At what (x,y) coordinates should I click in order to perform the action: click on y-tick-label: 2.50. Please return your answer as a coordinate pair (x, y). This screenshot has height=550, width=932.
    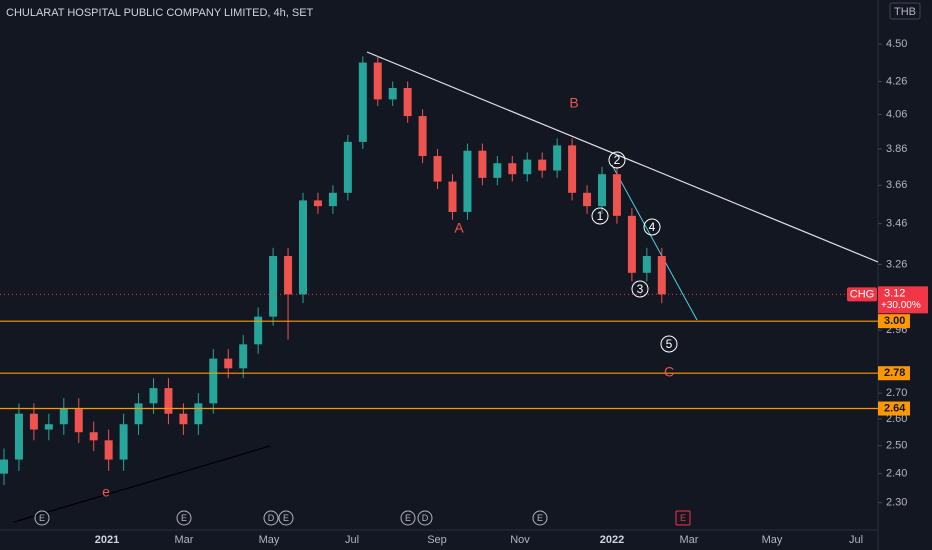
    Looking at the image, I should click on (896, 446).